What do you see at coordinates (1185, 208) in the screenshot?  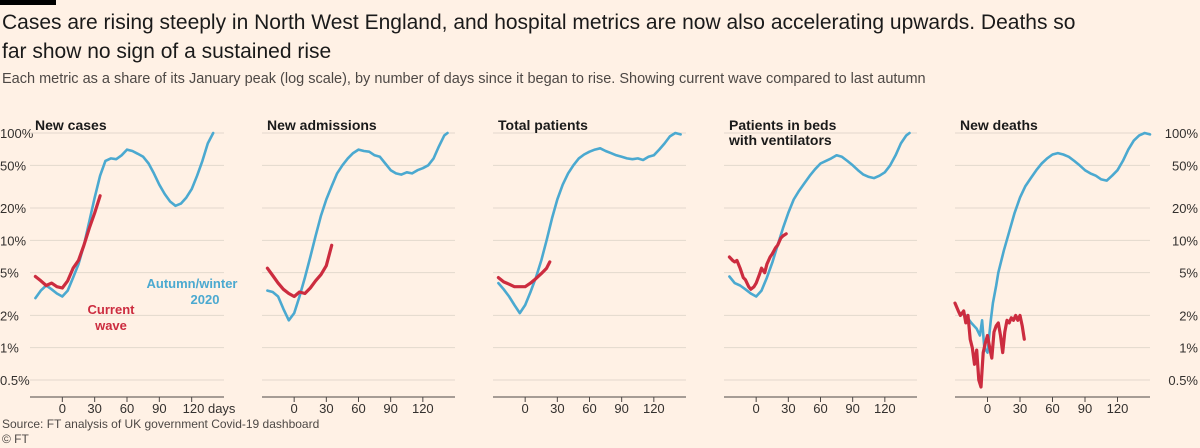 I see `y-tick-label-right: 20%` at bounding box center [1185, 208].